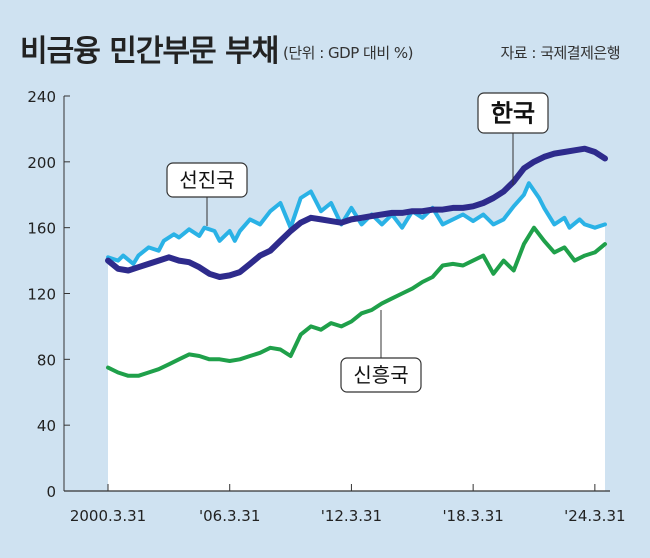 This screenshot has height=558, width=650. Describe the element at coordinates (348, 53) in the screenshot. I see `chart-unit: (단위 : GDP 대비 %)` at that location.